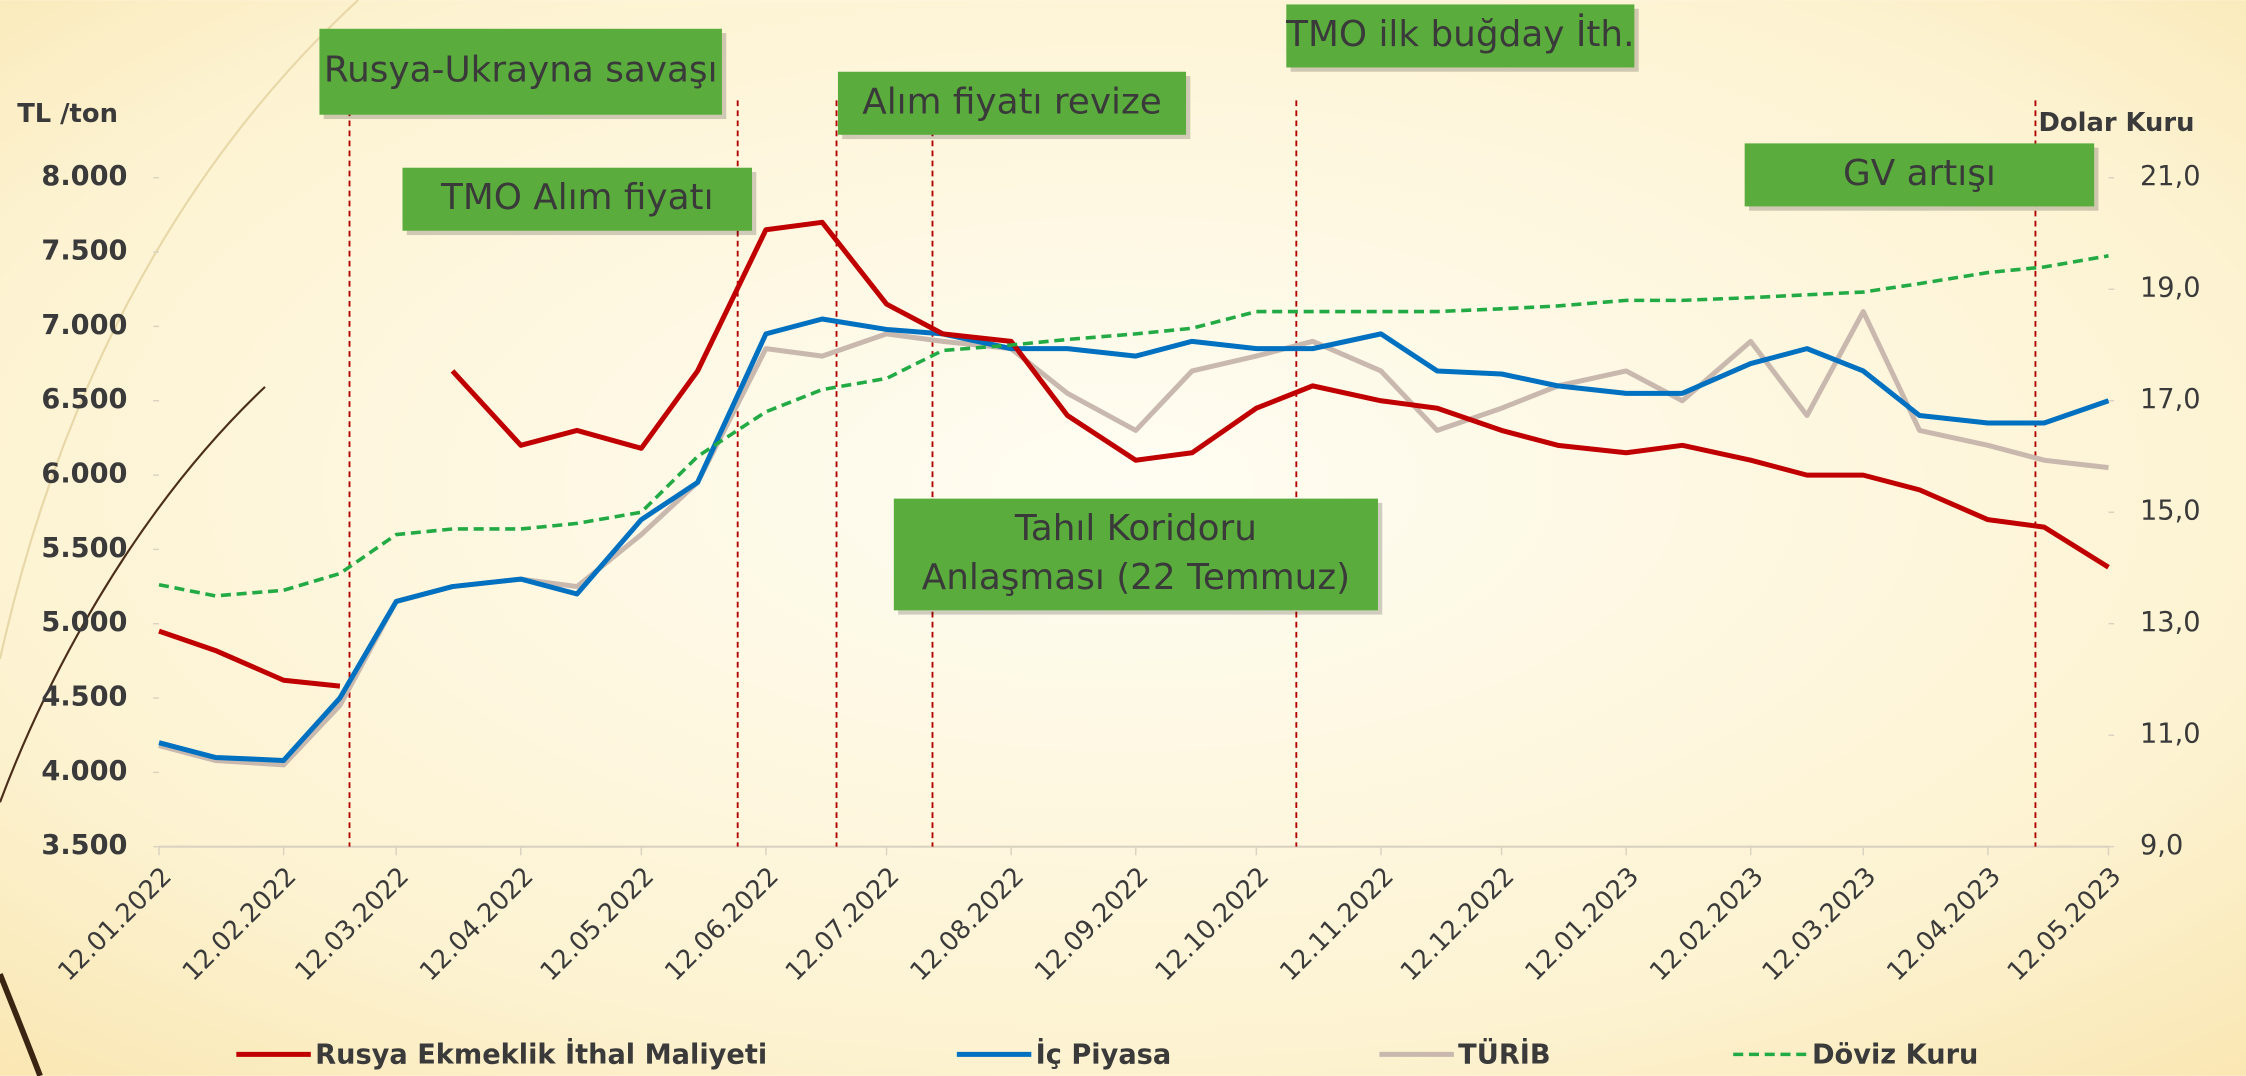 The height and width of the screenshot is (1076, 2246). I want to click on y-tick-label: 4.000, so click(84, 771).